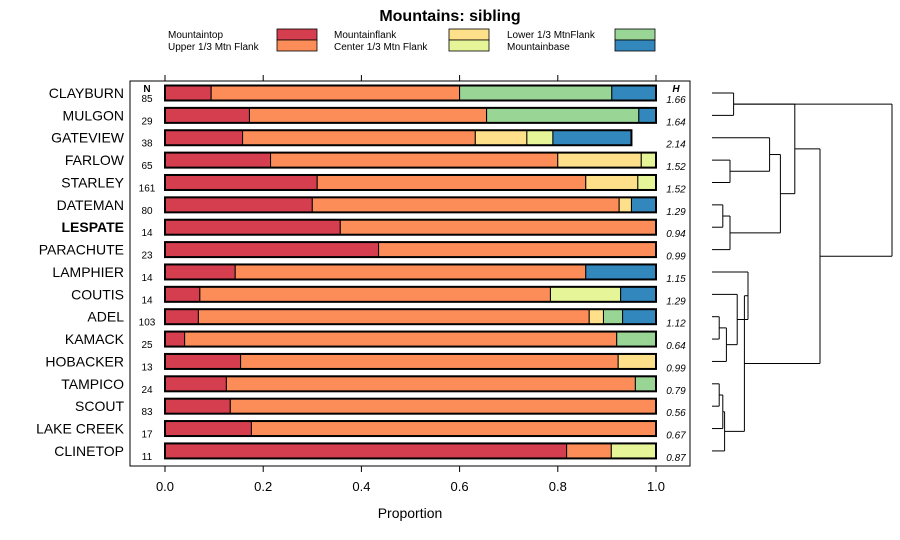 Image resolution: width=900 pixels, height=540 pixels. I want to click on row-n: 24, so click(147, 390).